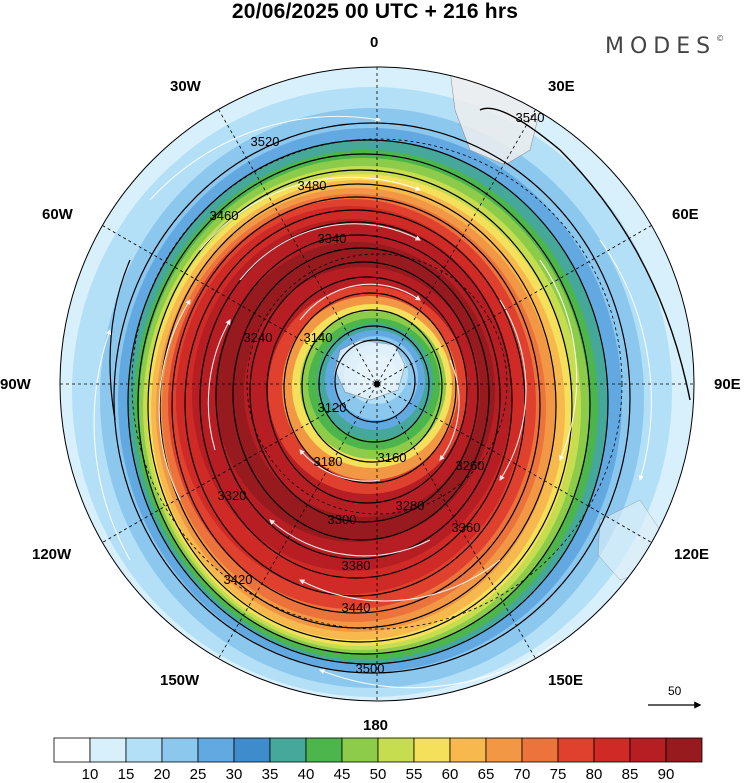 This screenshot has height=783, width=750. I want to click on contour-label: 3340, so click(332, 238).